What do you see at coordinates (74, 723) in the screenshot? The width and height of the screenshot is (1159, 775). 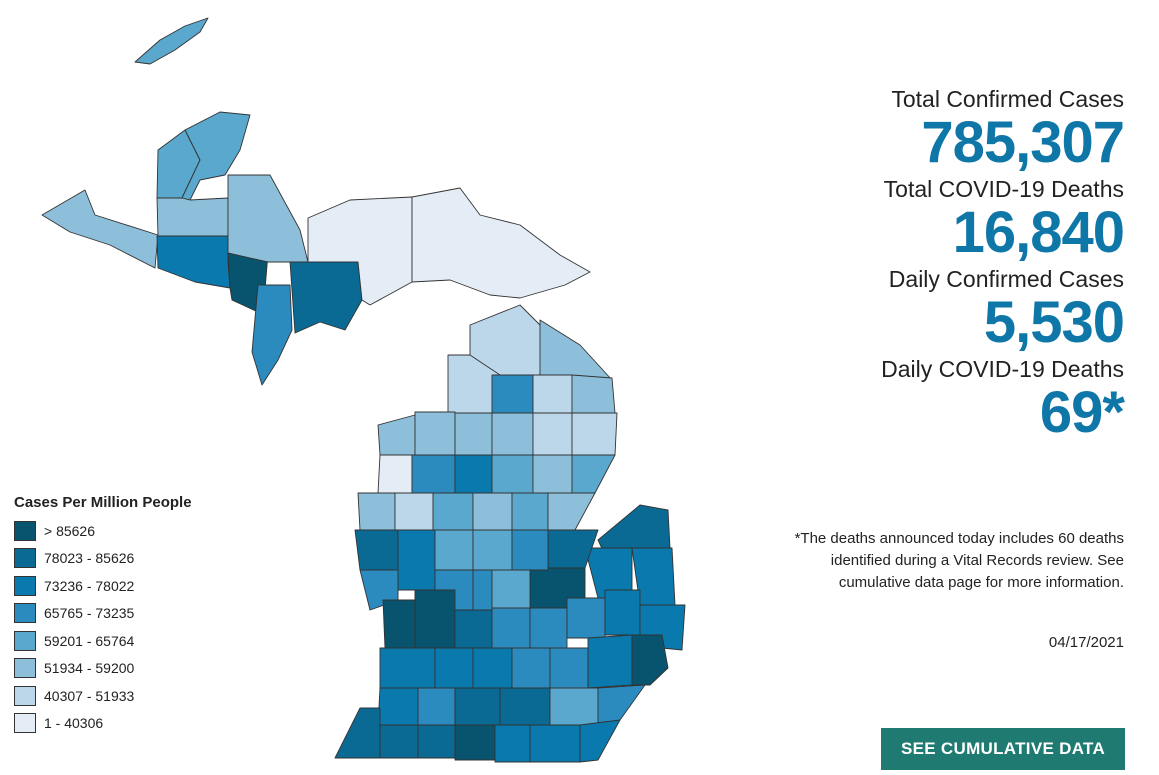 I see `legend-label: 1 - 40306` at bounding box center [74, 723].